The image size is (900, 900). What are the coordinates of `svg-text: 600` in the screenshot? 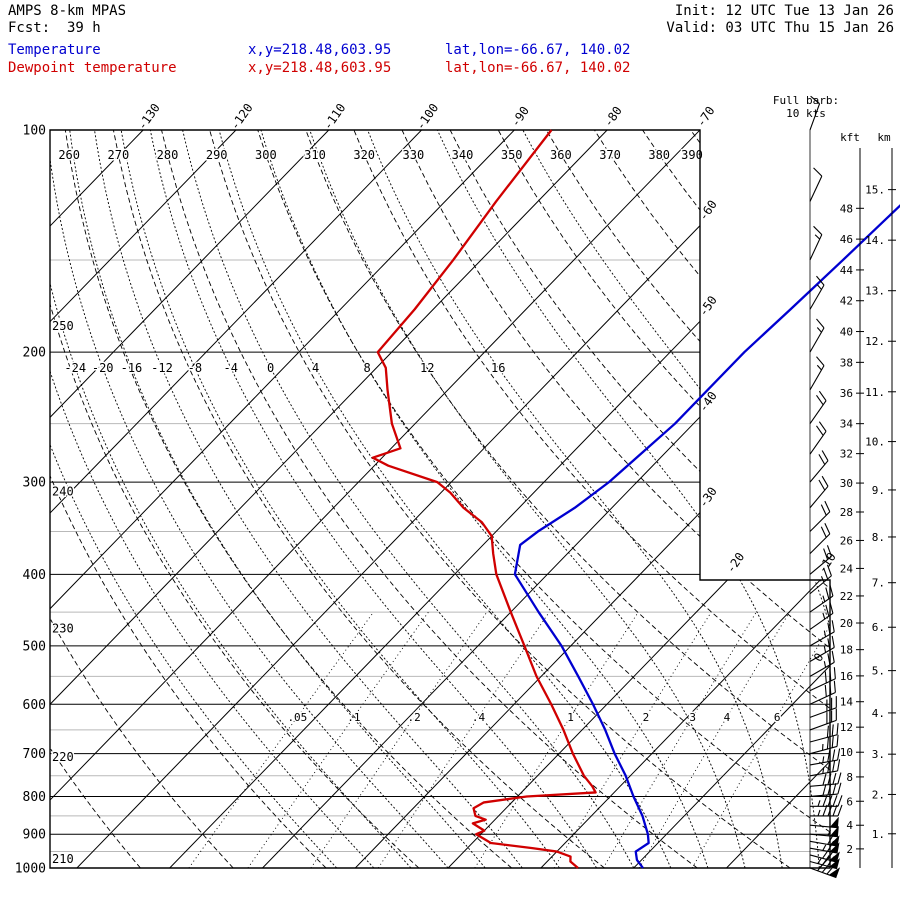 It's located at (34, 705).